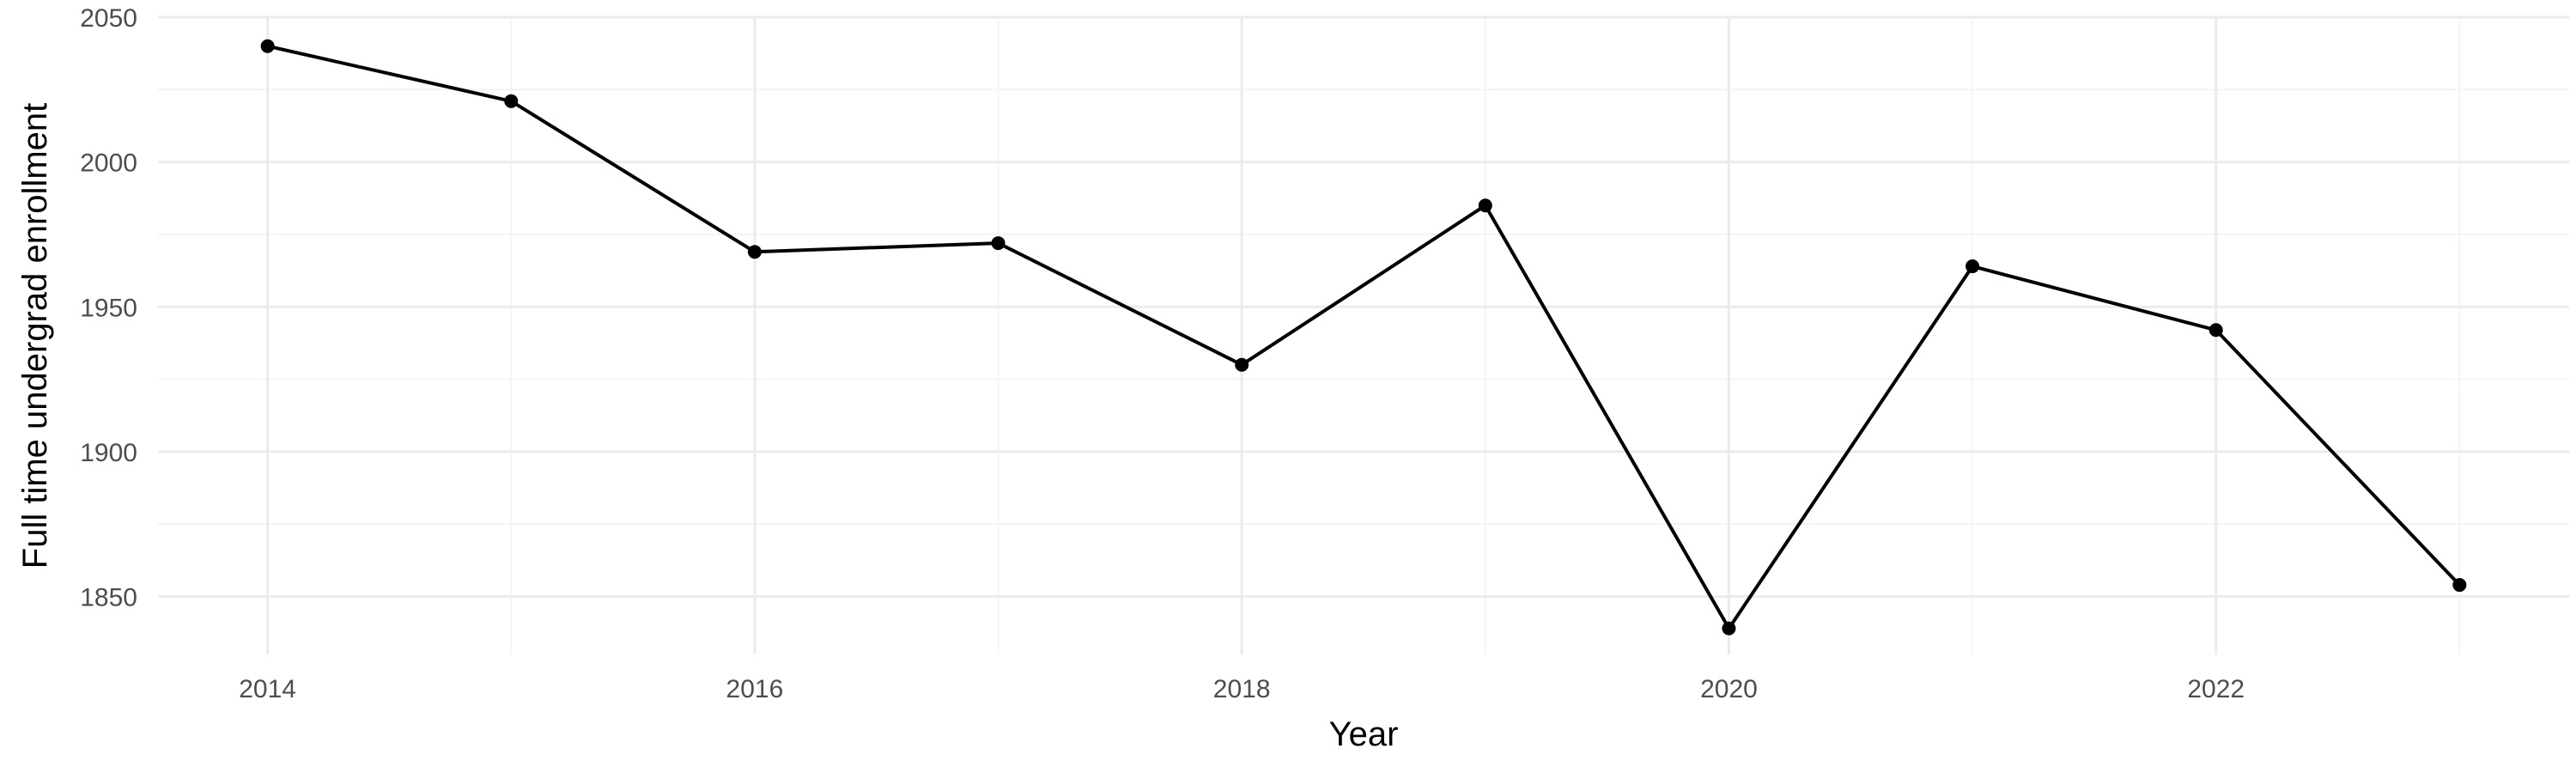 This screenshot has height=773, width=2576. Describe the element at coordinates (109, 453) in the screenshot. I see `y-tick-label: 1900` at that location.